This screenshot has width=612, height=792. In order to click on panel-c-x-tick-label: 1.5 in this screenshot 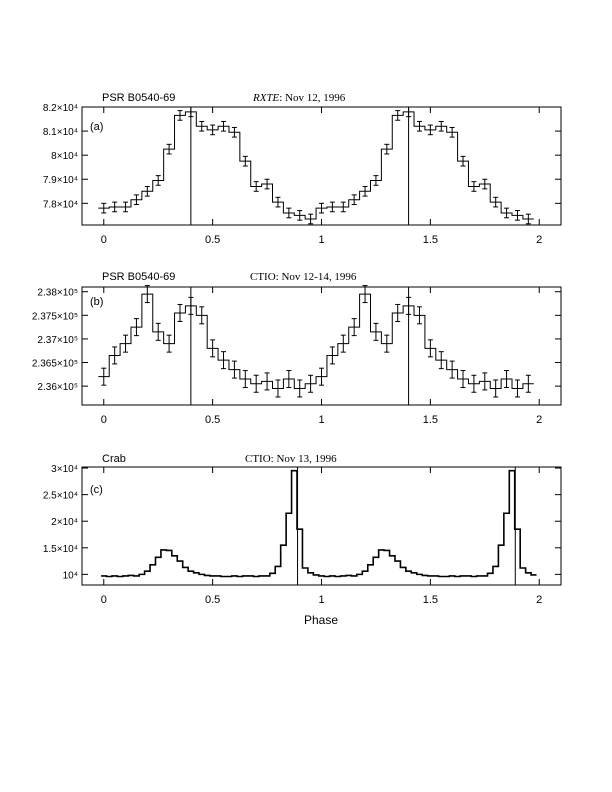, I will do `click(430, 600)`.